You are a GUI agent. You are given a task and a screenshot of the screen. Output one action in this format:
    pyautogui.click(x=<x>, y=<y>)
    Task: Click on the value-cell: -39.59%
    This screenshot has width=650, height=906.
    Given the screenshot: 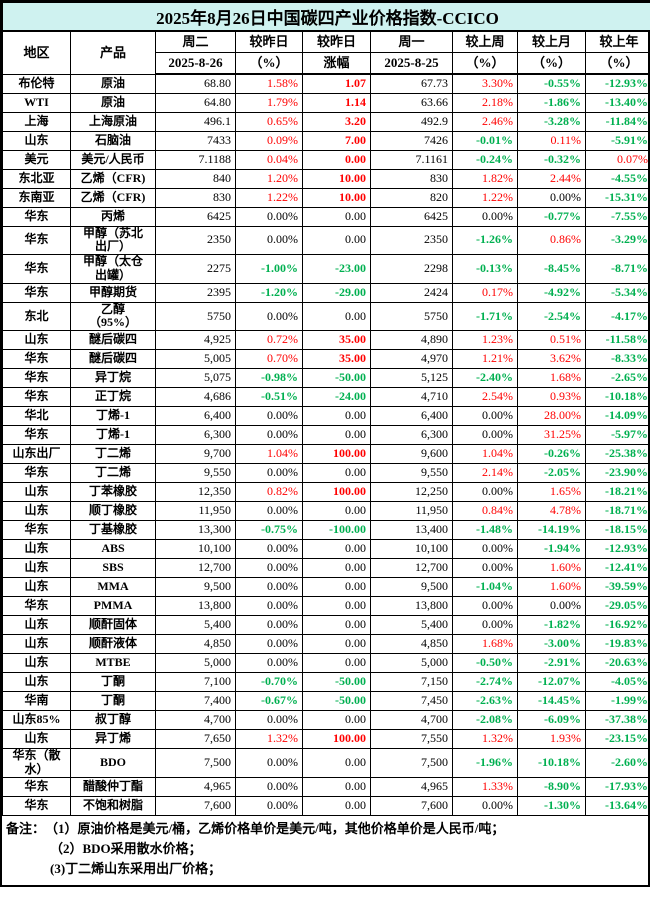 What is the action you would take?
    pyautogui.click(x=617, y=587)
    